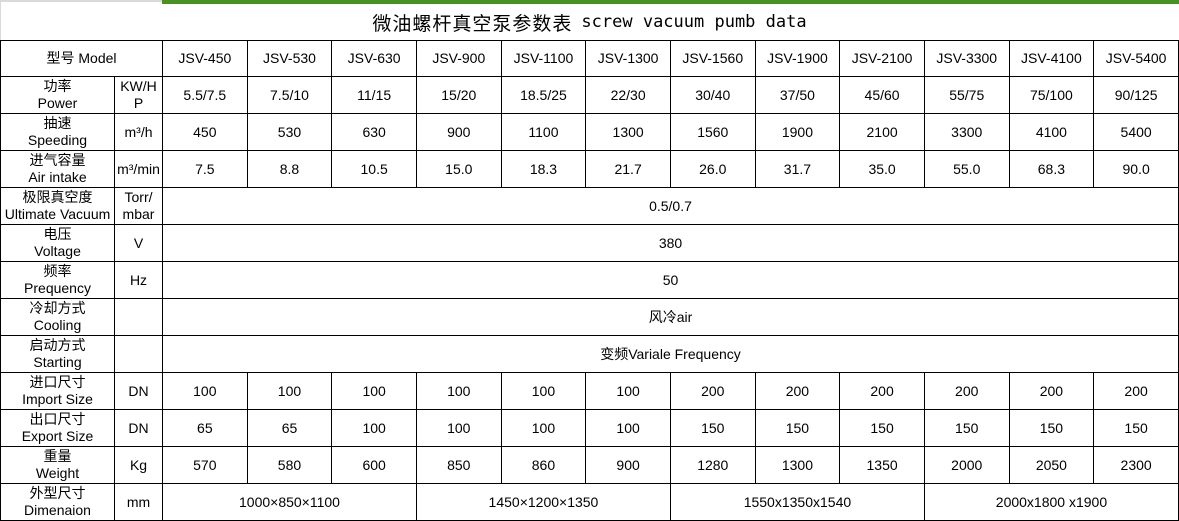  What do you see at coordinates (57, 132) in the screenshot?
I see `row-label-speeding: 抽速 Speeding` at bounding box center [57, 132].